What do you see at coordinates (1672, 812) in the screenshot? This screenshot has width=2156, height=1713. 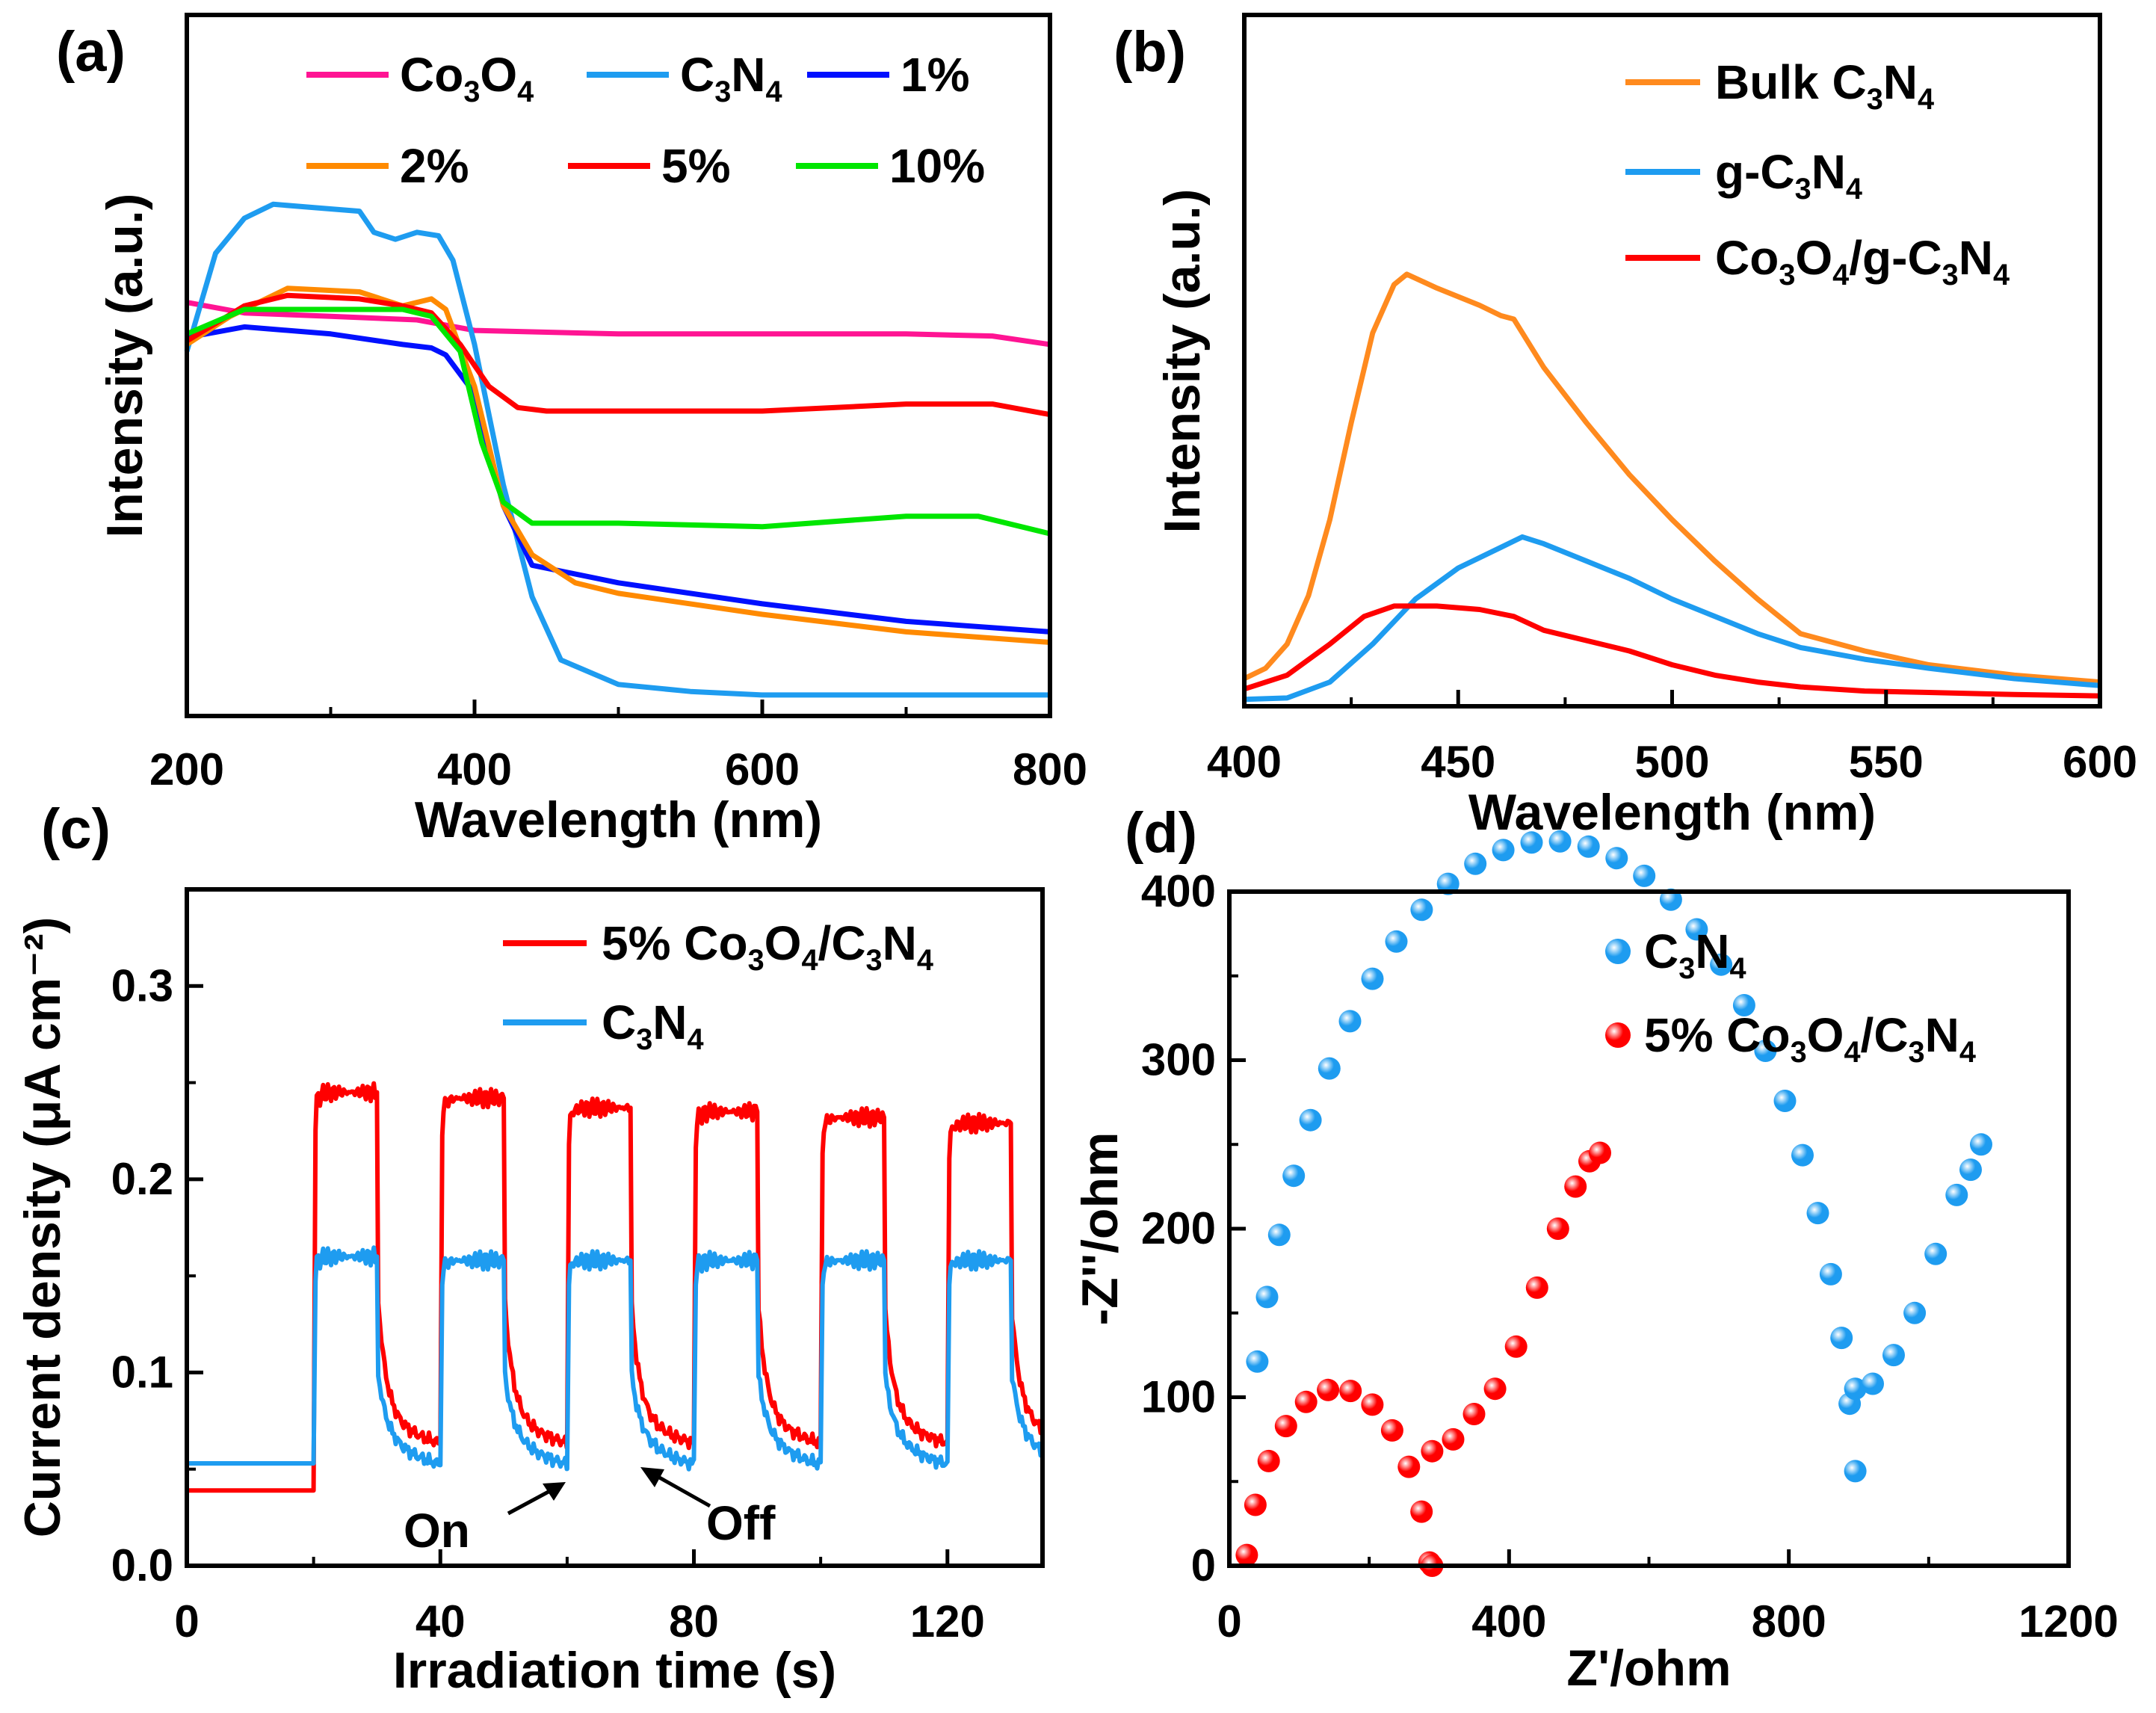 I see `x-axis-label: Wavelength (nm)` at bounding box center [1672, 812].